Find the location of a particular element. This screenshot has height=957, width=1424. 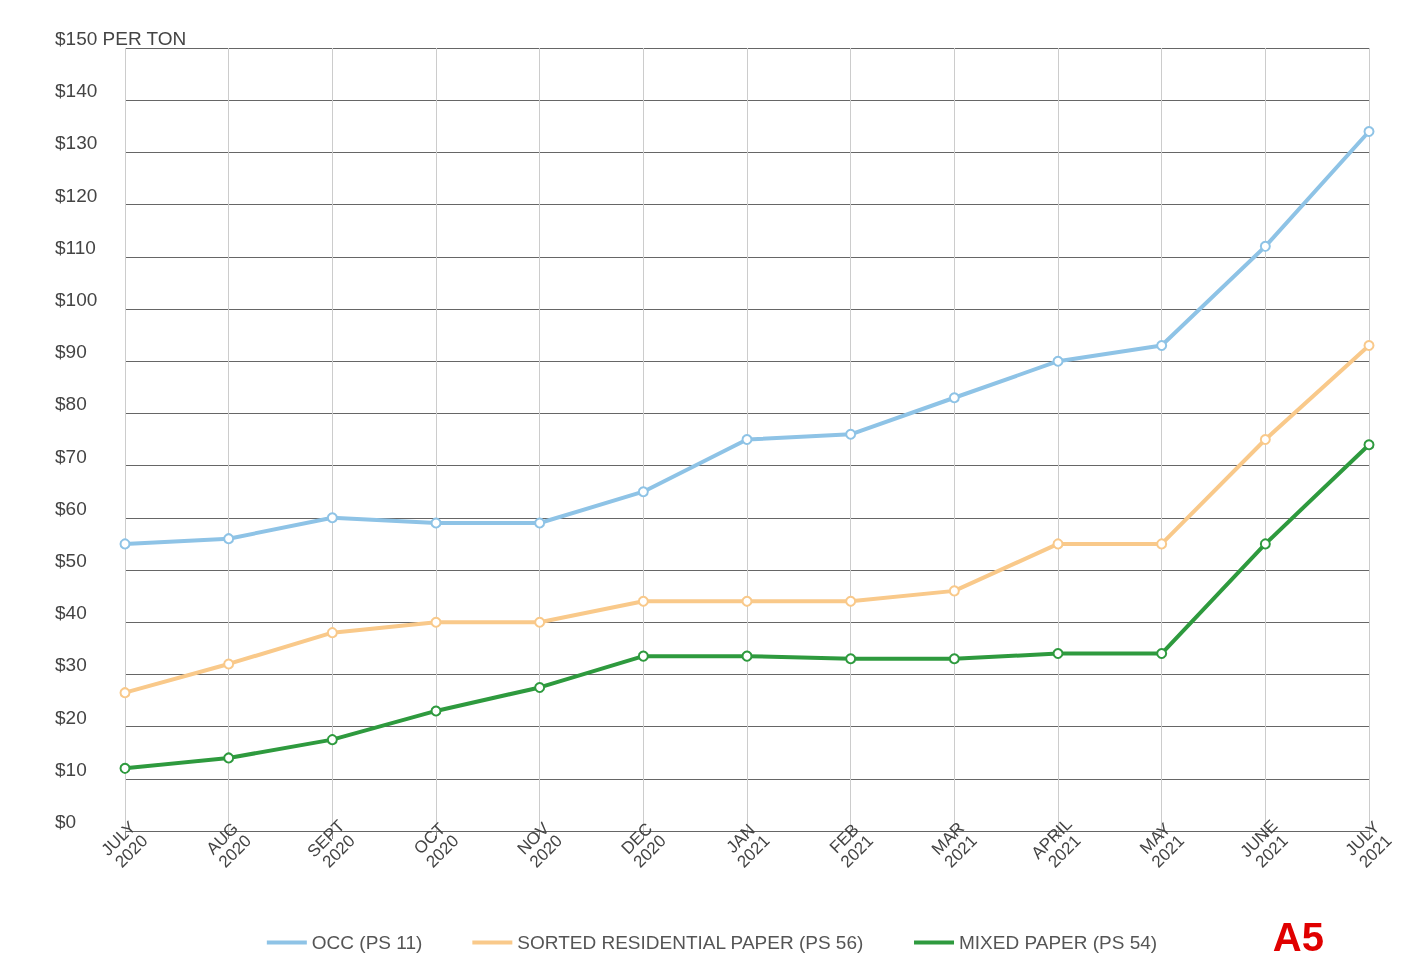

legend-label: OCC (PS 11) is located at coordinates (367, 942).